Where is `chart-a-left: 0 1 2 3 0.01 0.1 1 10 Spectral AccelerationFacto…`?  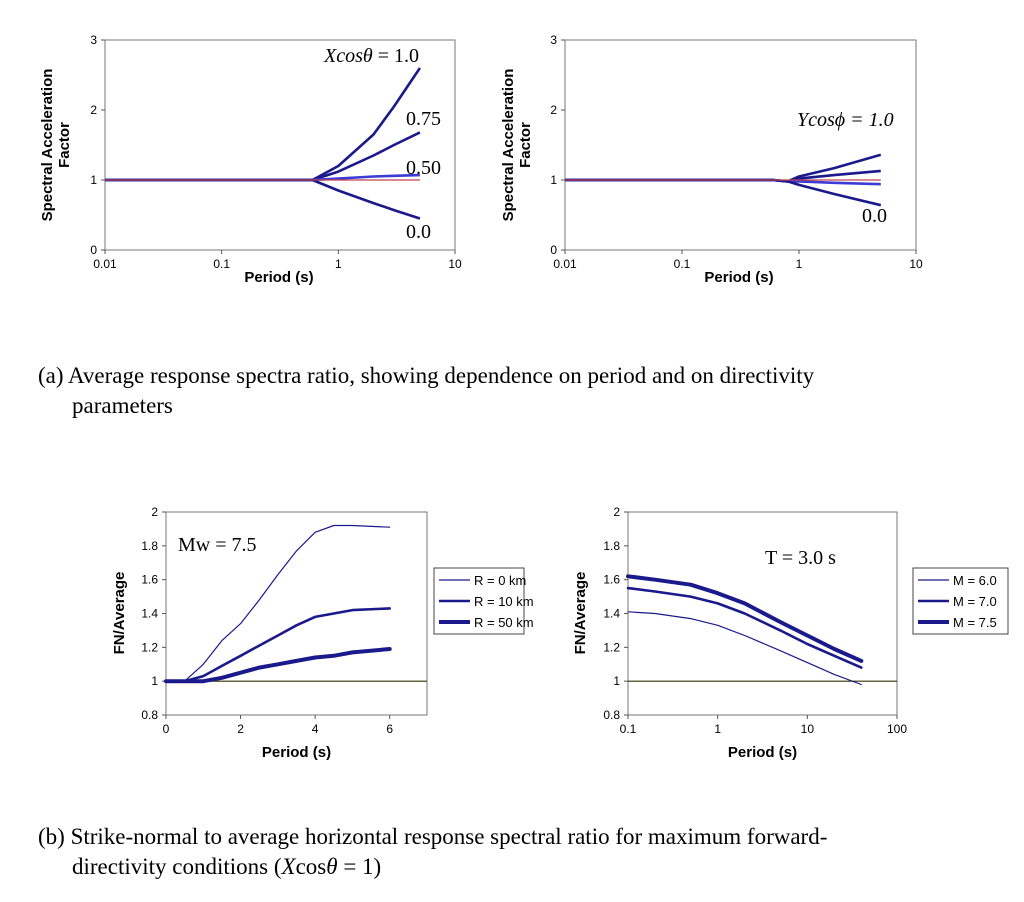
chart-a-left: 0 1 2 3 0.01 0.1 1 10 Spectral AccelerationFacto… is located at coordinates (250, 159).